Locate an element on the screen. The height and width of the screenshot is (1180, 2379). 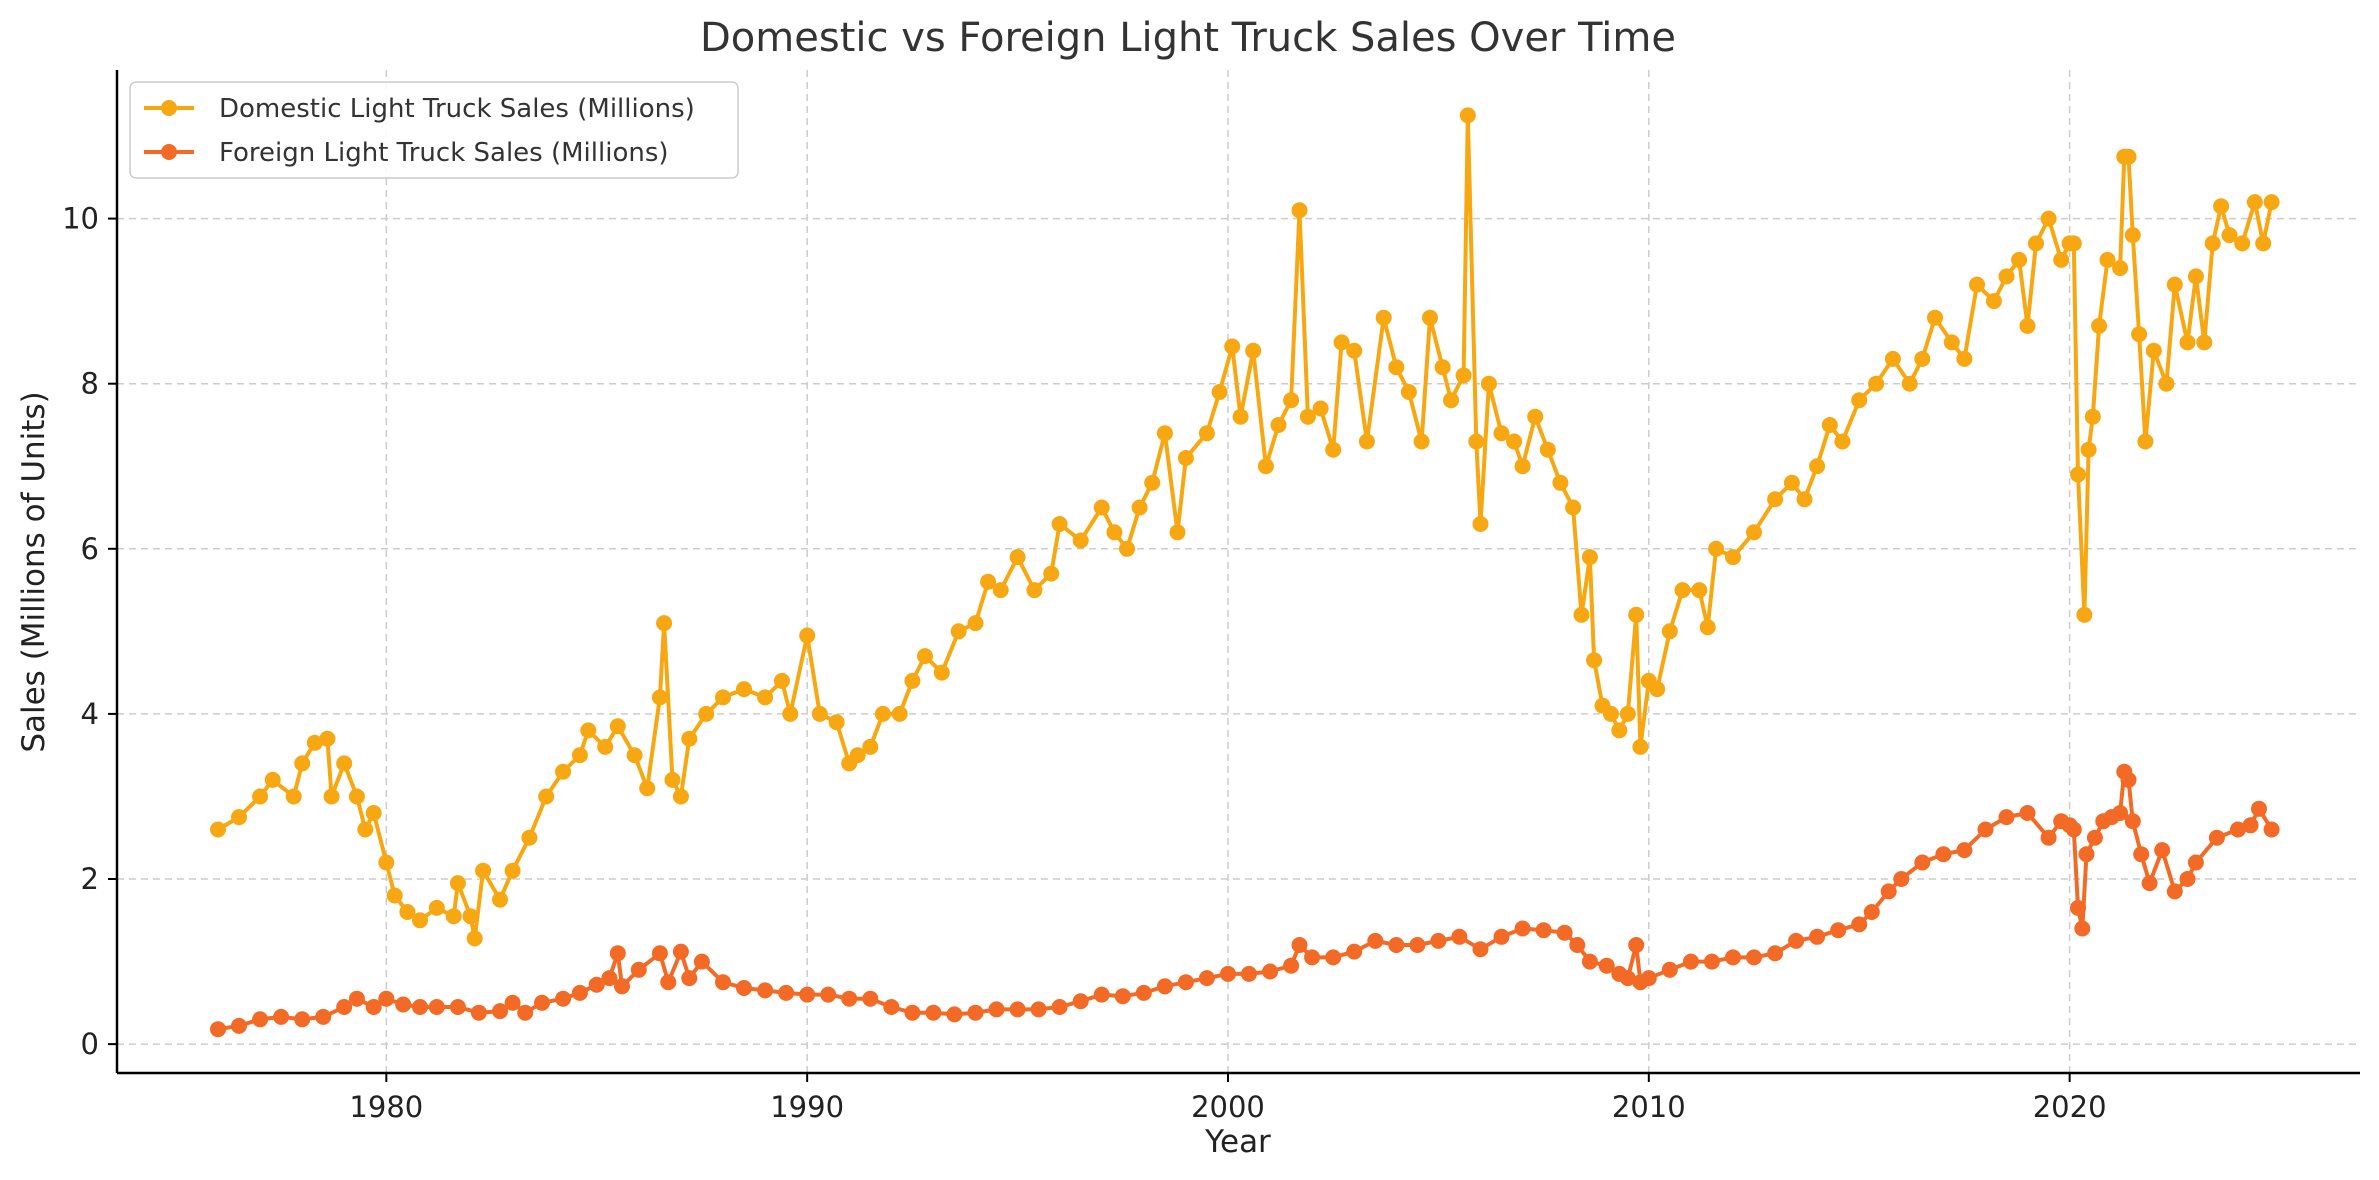
y-tick-label: 0 is located at coordinates (90, 1044).